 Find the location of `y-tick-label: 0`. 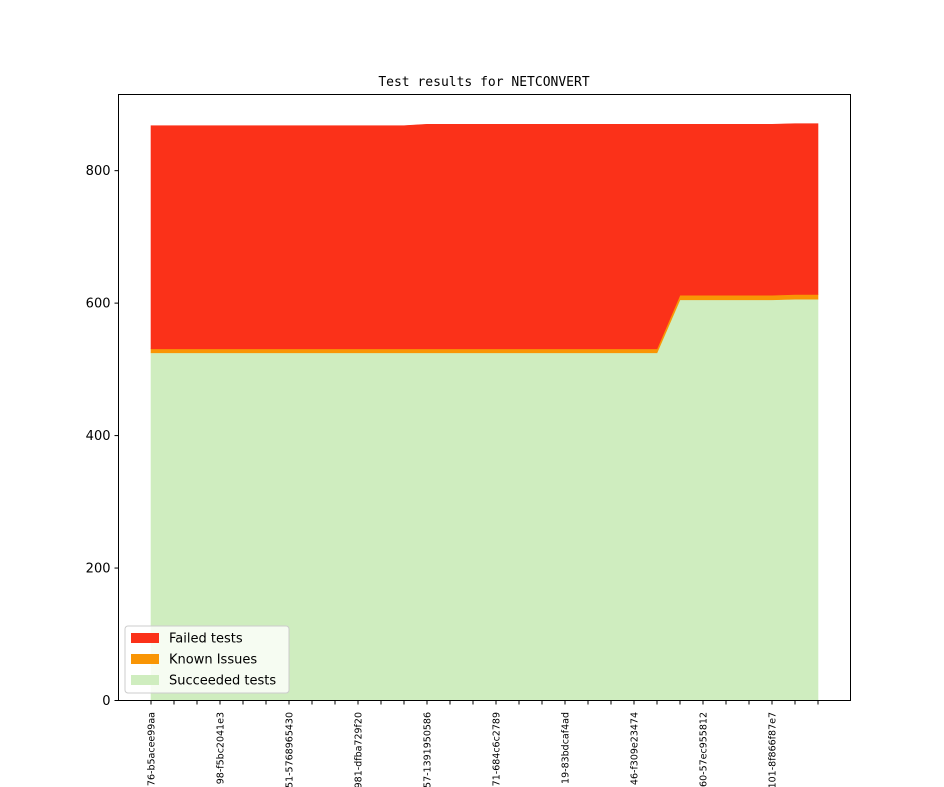

y-tick-label: 0 is located at coordinates (106, 701).